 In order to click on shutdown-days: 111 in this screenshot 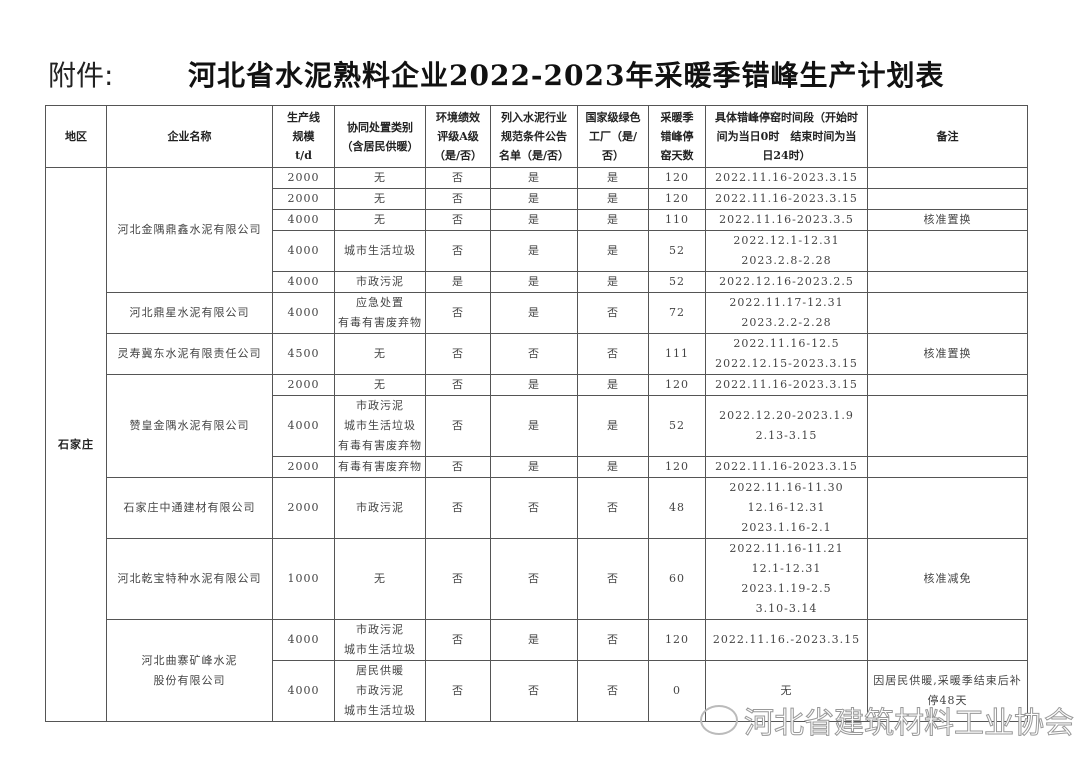, I will do `click(677, 354)`.